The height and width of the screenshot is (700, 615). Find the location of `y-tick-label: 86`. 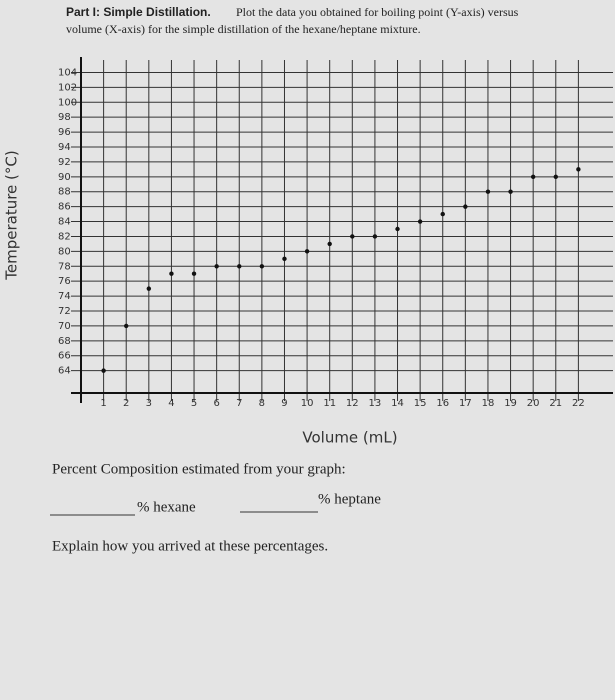

y-tick-label: 86 is located at coordinates (64, 207).